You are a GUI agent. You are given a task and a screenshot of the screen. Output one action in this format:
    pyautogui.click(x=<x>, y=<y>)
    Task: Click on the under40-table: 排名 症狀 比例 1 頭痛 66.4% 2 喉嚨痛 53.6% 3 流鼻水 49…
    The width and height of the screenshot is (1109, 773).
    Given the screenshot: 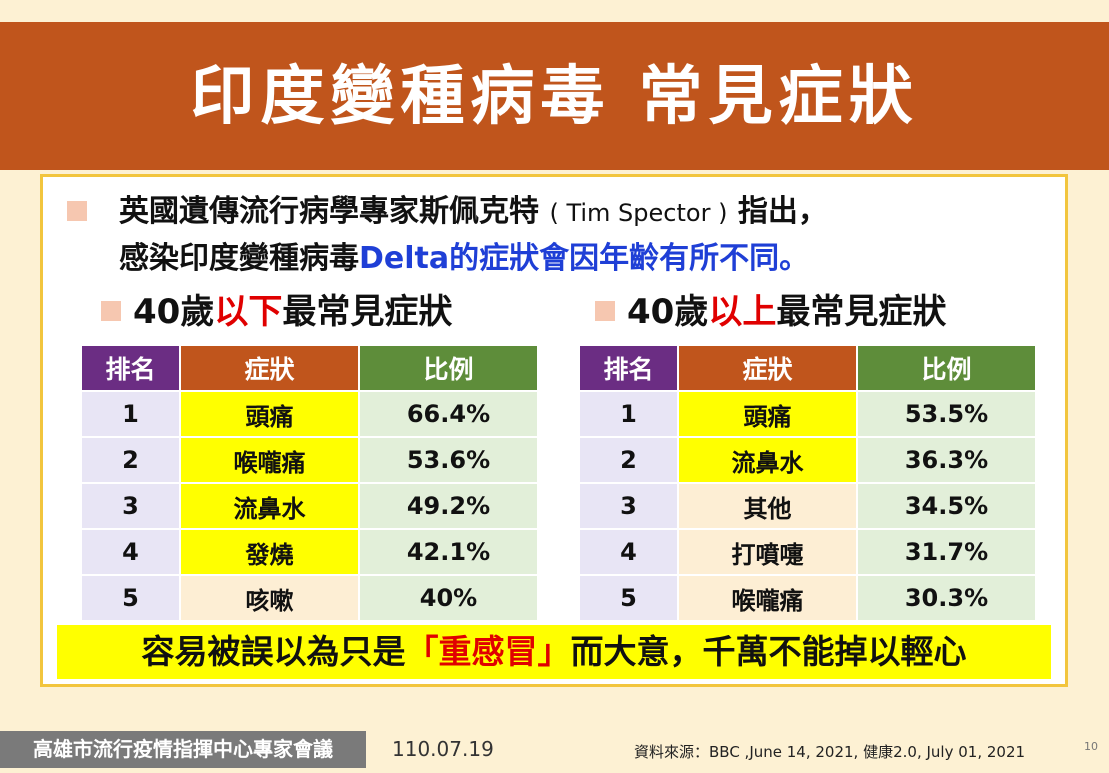 What is the action you would take?
    pyautogui.click(x=309, y=483)
    